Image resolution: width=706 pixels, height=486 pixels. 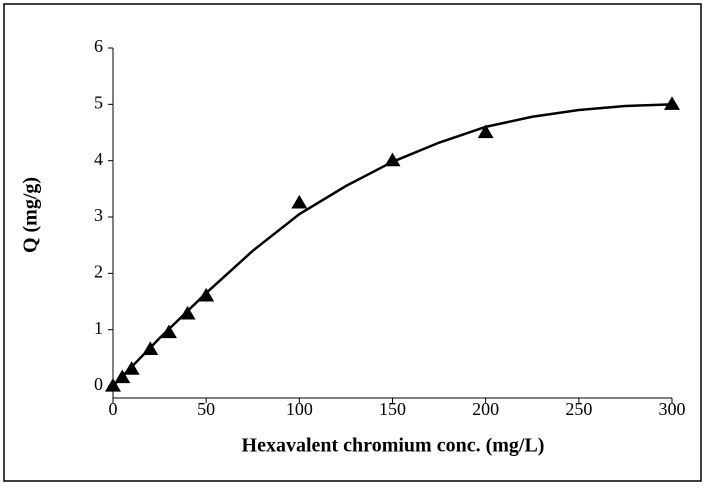 I want to click on x-tick-label: 250, so click(x=578, y=409).